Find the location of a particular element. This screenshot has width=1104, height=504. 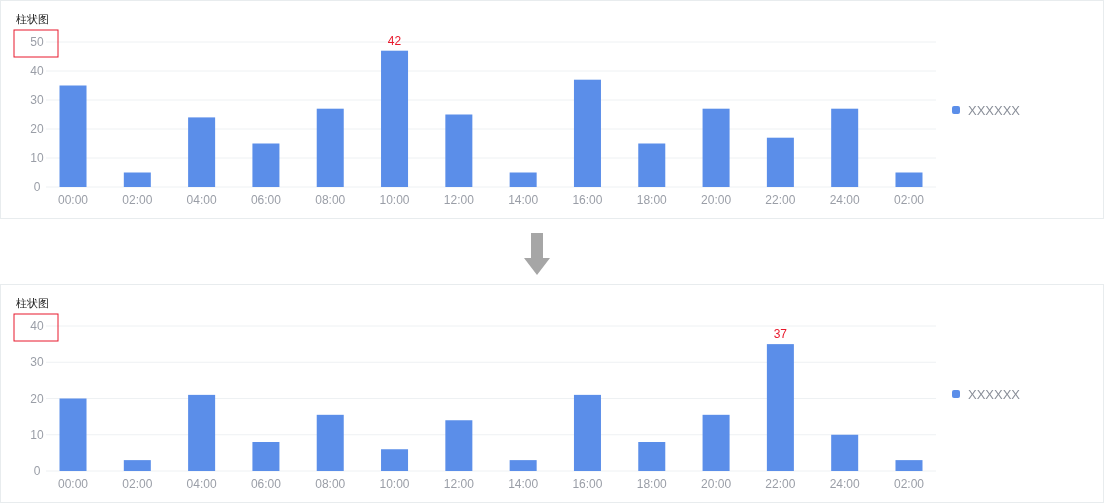

y-tick-label: 50 is located at coordinates (37, 42).